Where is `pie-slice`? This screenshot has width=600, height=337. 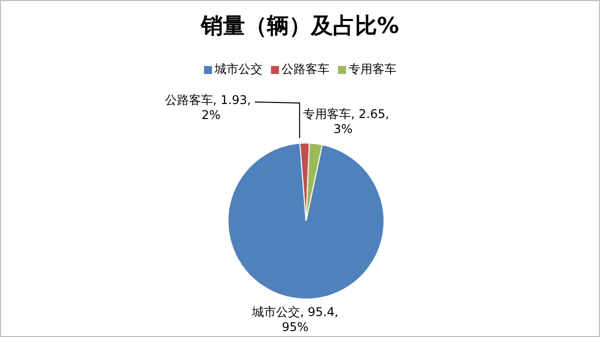
pie-slice is located at coordinates (306, 221).